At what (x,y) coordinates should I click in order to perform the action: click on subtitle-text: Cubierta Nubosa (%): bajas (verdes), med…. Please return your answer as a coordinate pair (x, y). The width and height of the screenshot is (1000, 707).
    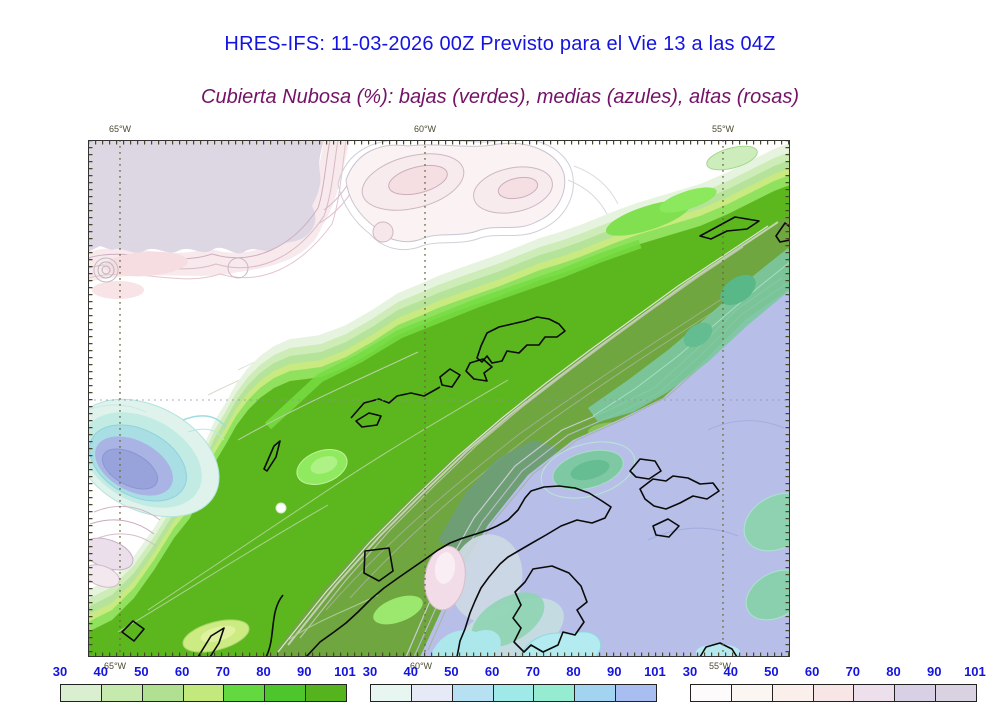
    Looking at the image, I should click on (500, 97).